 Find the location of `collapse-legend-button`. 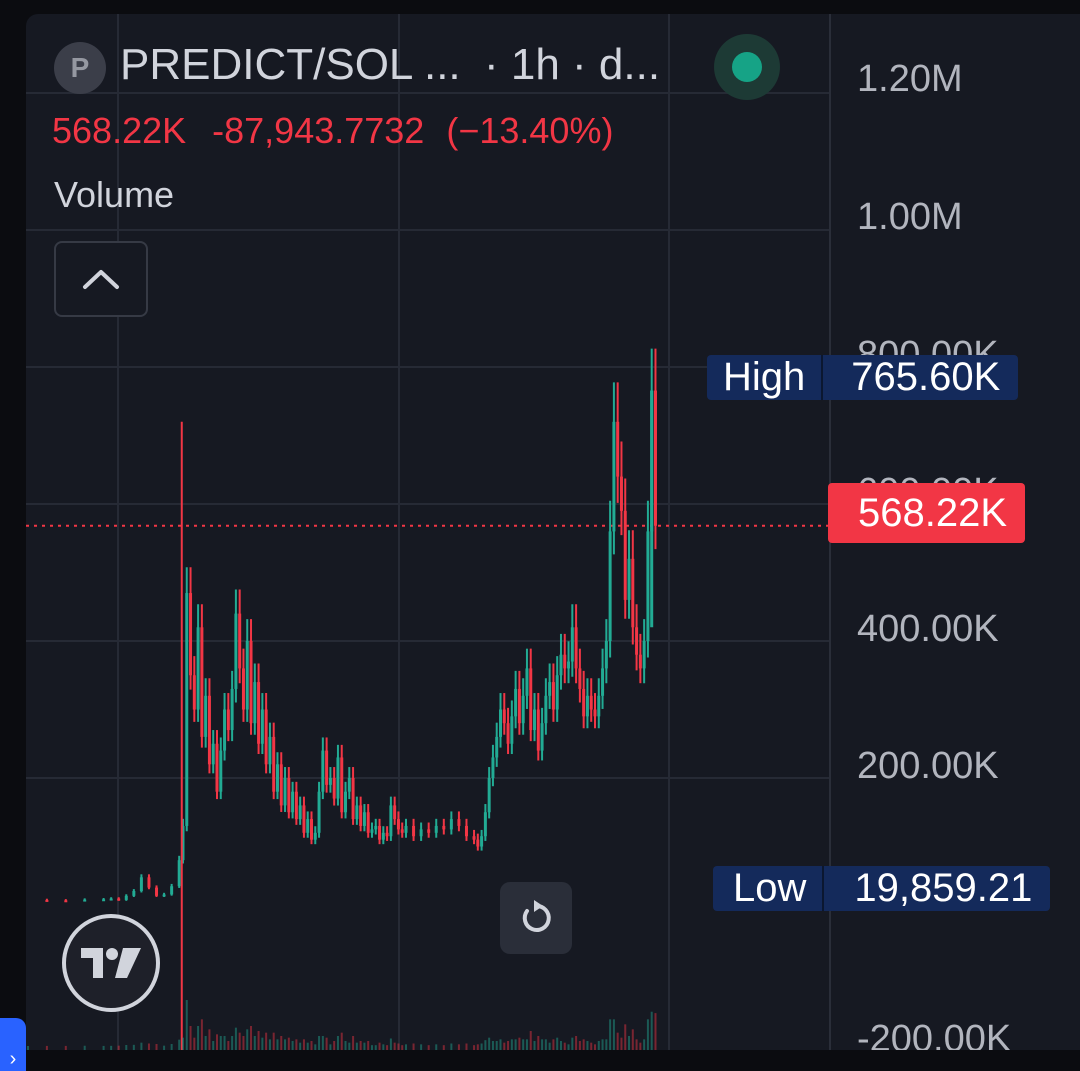

collapse-legend-button is located at coordinates (101, 279).